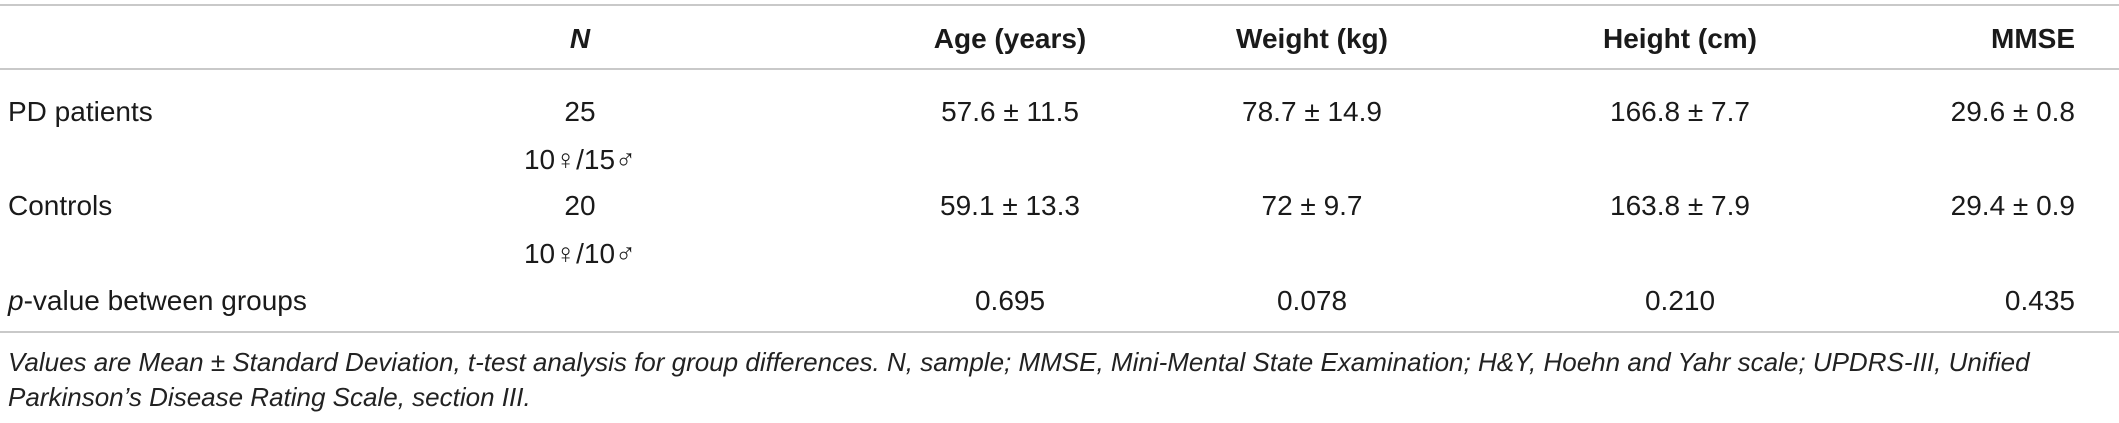 The width and height of the screenshot is (2119, 423). What do you see at coordinates (2033, 38) in the screenshot?
I see `header-mmse: MMSE` at bounding box center [2033, 38].